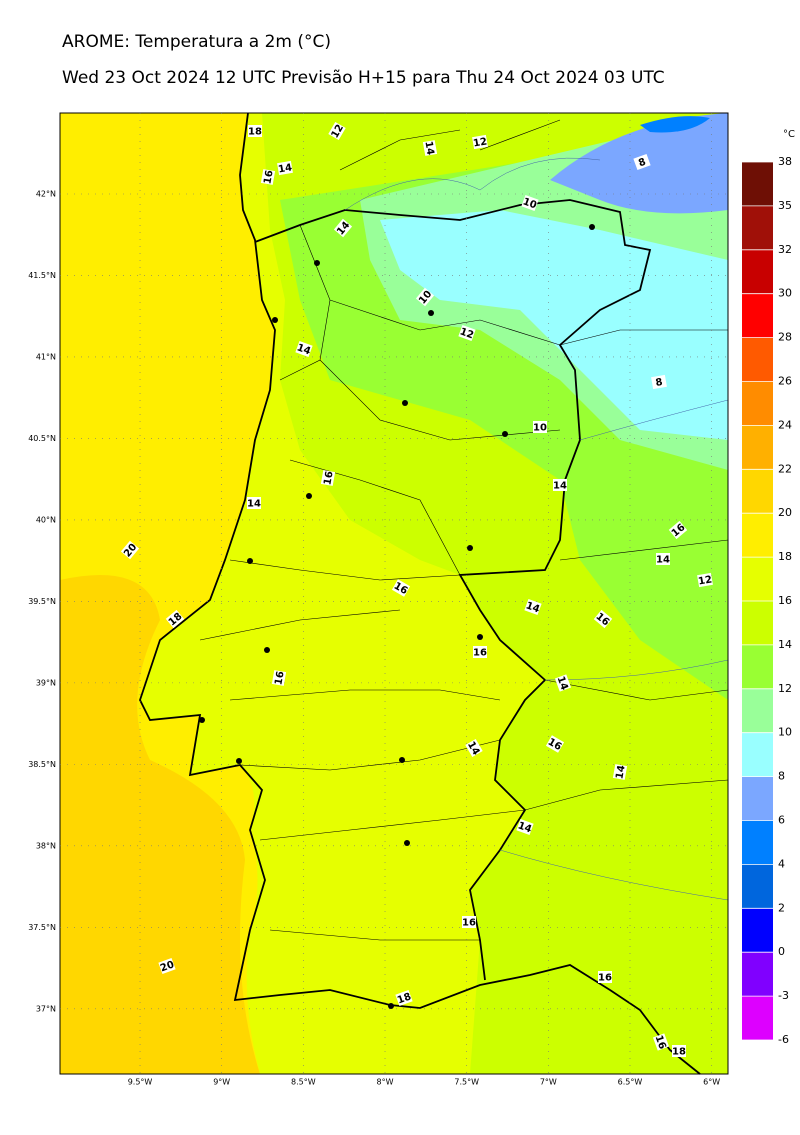 The width and height of the screenshot is (800, 1135). What do you see at coordinates (785, 205) in the screenshot?
I see `colorbar-label: 35` at bounding box center [785, 205].